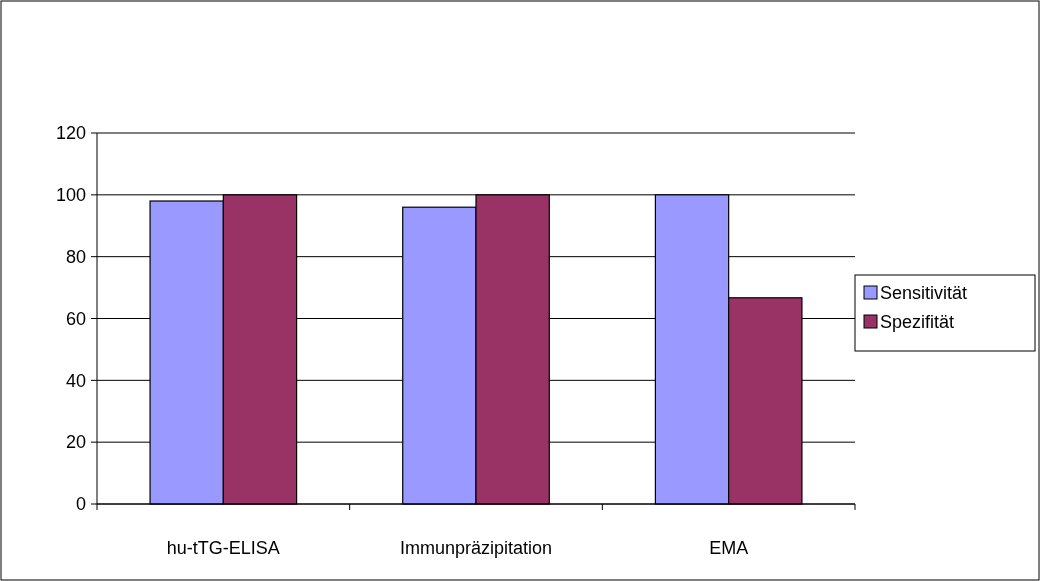 The image size is (1040, 581). Describe the element at coordinates (729, 548) in the screenshot. I see `x-tick-label: EMA` at that location.